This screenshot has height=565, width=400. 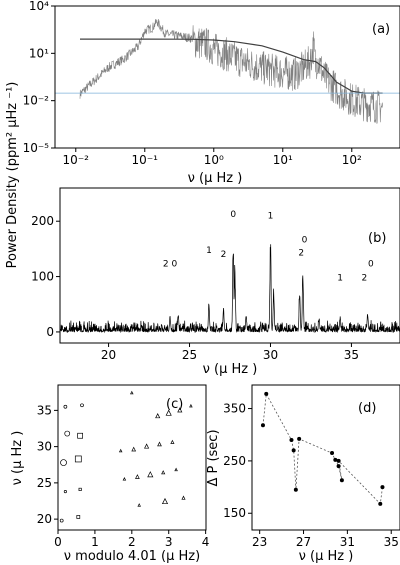 I want to click on x-tick-label: 4, so click(x=206, y=542).